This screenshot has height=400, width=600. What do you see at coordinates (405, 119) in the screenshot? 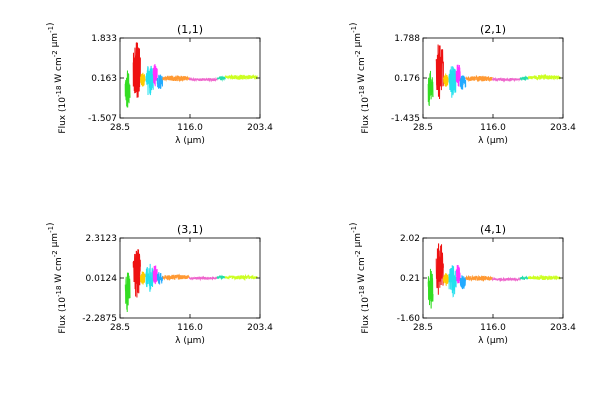
I see `y-tick-label: -1.435` at bounding box center [405, 119].